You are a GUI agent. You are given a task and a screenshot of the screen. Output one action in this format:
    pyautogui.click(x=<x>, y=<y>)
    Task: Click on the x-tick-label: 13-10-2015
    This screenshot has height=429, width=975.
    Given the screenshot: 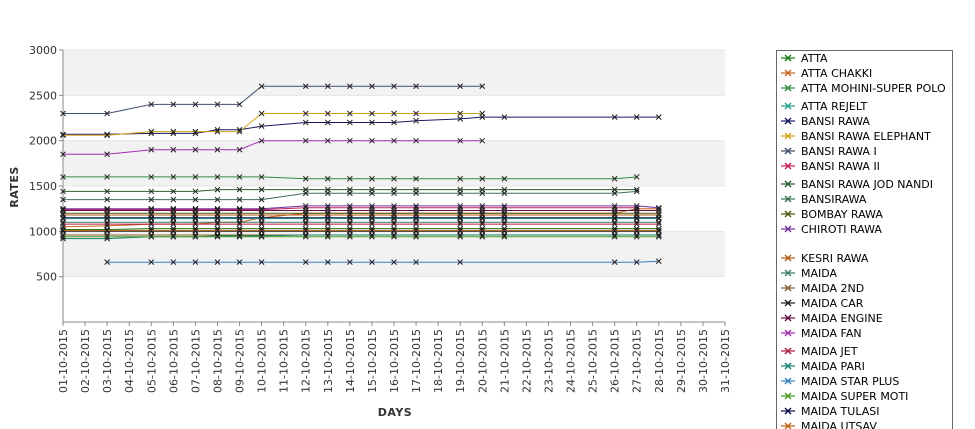 What is the action you would take?
    pyautogui.click(x=328, y=361)
    